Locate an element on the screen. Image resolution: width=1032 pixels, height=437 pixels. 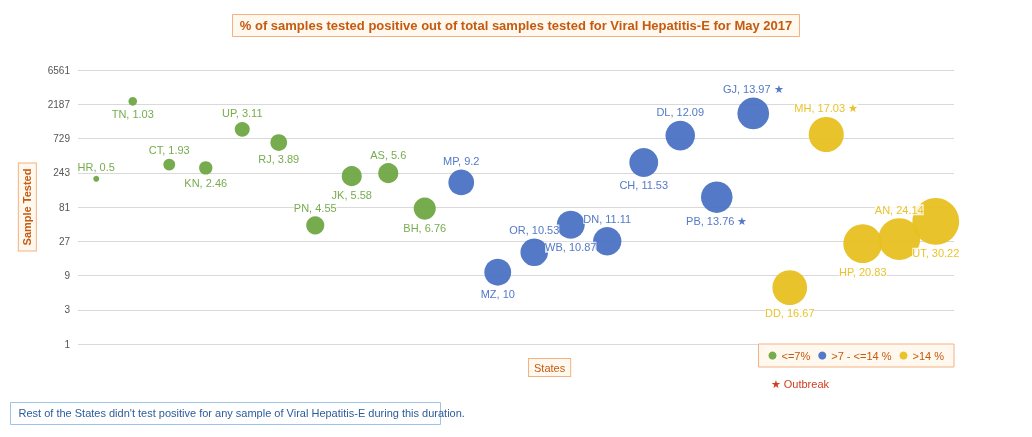
data-label: KN, 2.46 is located at coordinates (206, 183).